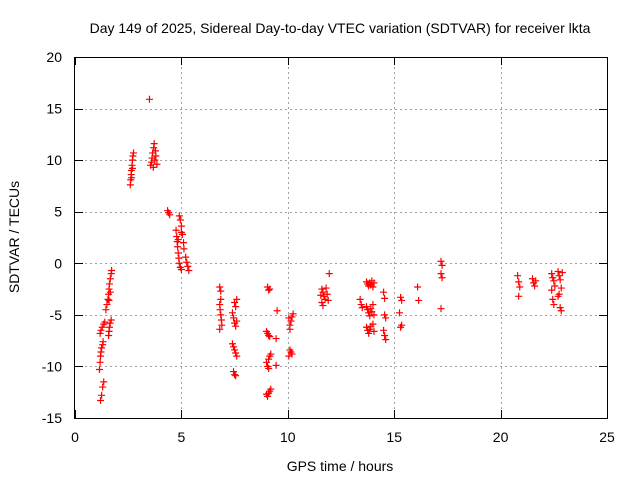  Describe the element at coordinates (54, 109) in the screenshot. I see `y-tick-label: 15` at that location.